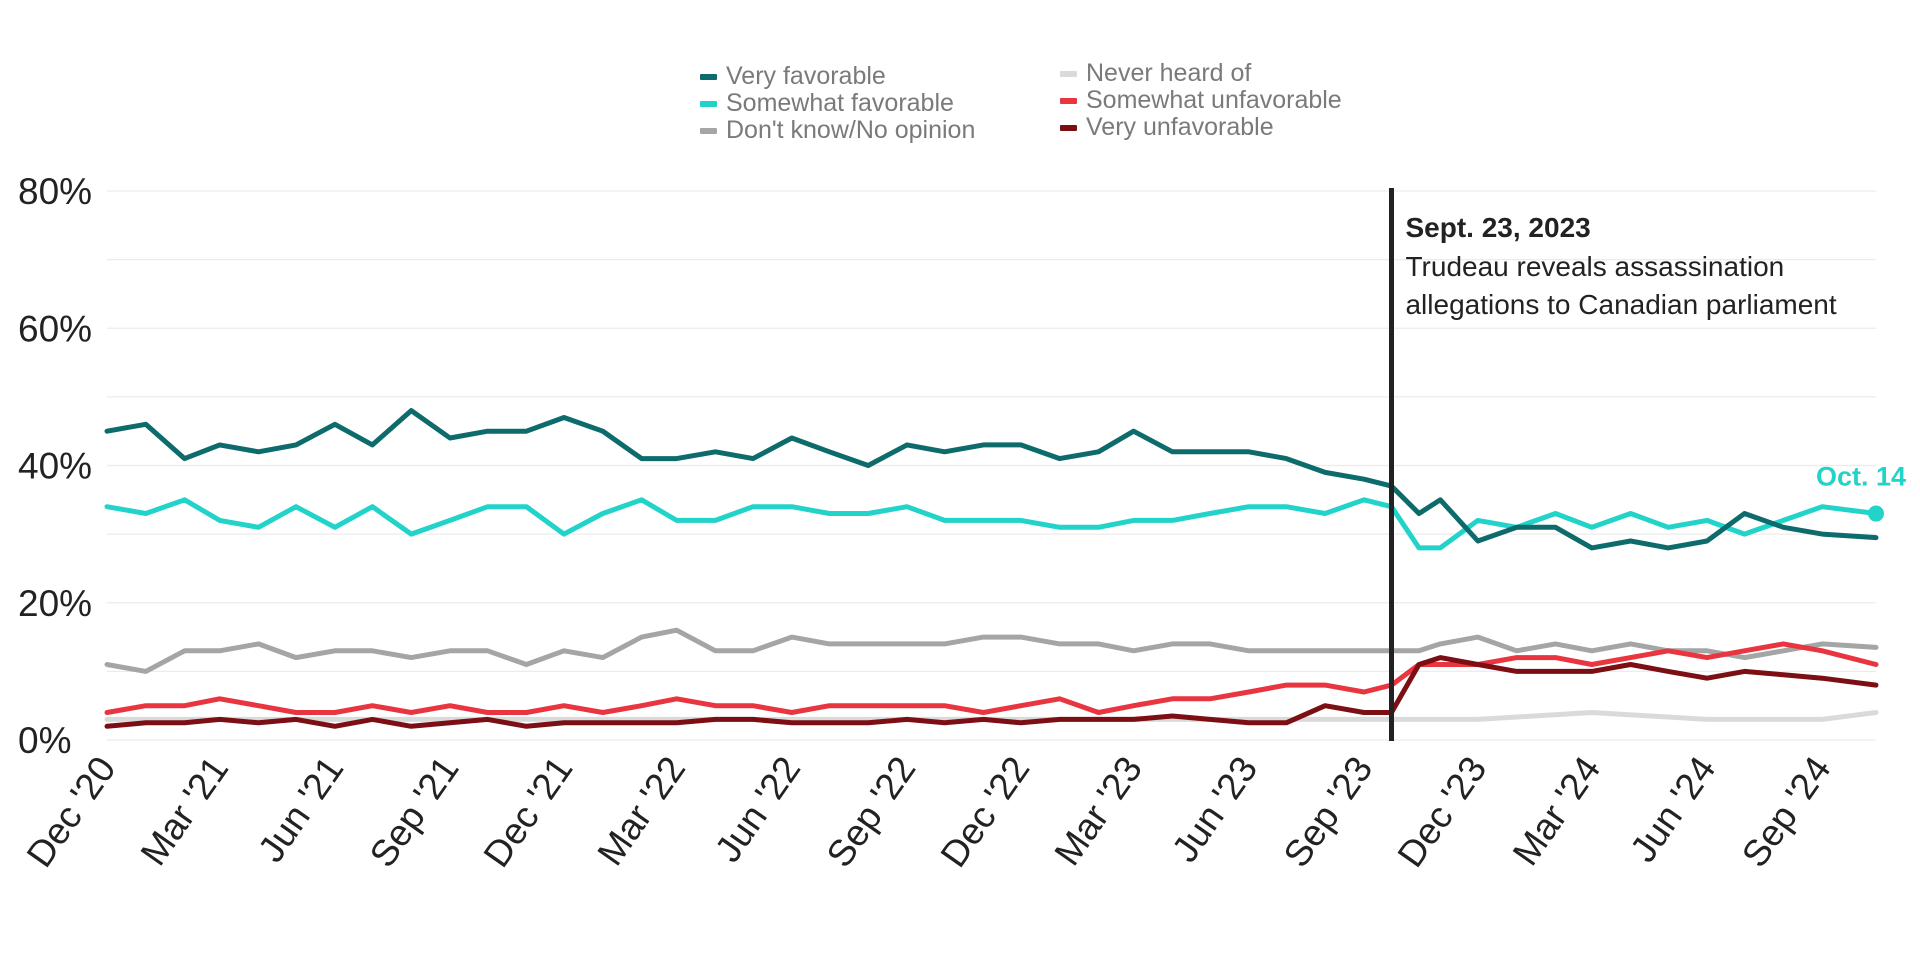  I want to click on x-tick-label: Sep '23, so click(1328, 811).